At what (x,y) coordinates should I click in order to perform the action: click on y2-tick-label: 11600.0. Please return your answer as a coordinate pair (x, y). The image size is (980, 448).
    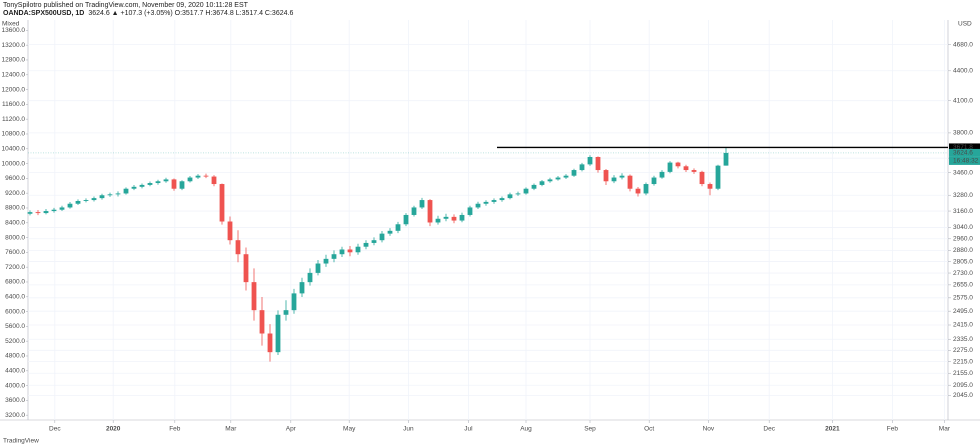
    Looking at the image, I should click on (13, 104).